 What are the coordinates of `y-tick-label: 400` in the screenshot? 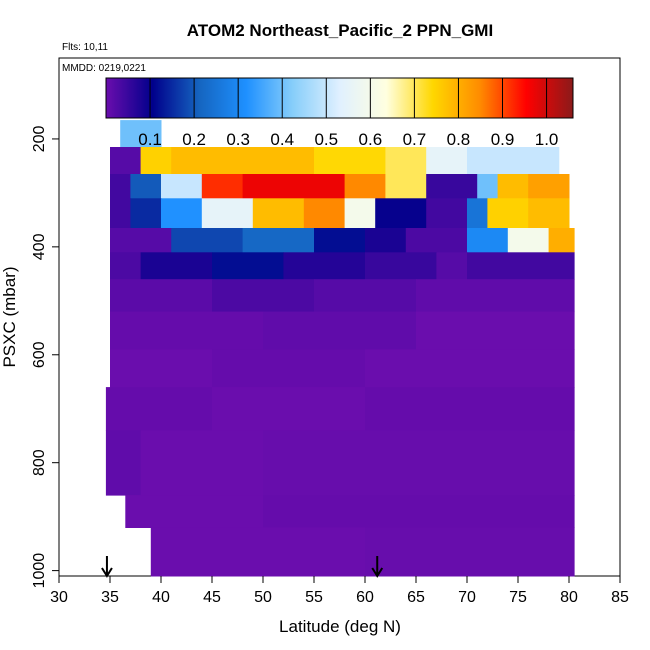 It's located at (39, 246).